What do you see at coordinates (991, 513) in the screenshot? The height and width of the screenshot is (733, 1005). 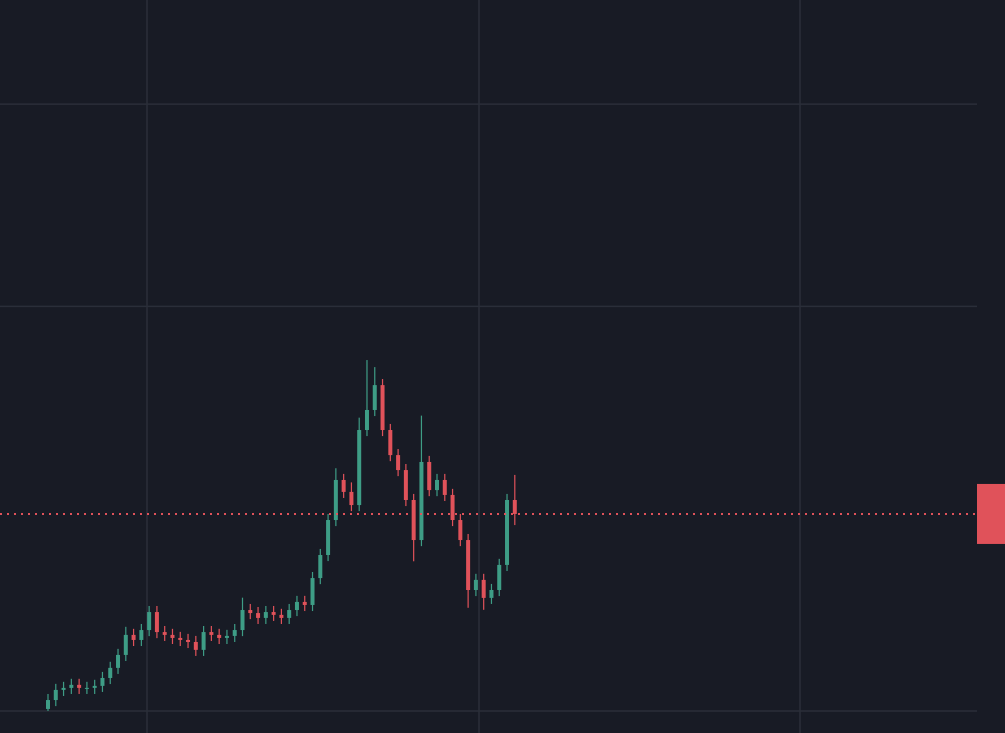 I see `last-price-marker` at bounding box center [991, 513].